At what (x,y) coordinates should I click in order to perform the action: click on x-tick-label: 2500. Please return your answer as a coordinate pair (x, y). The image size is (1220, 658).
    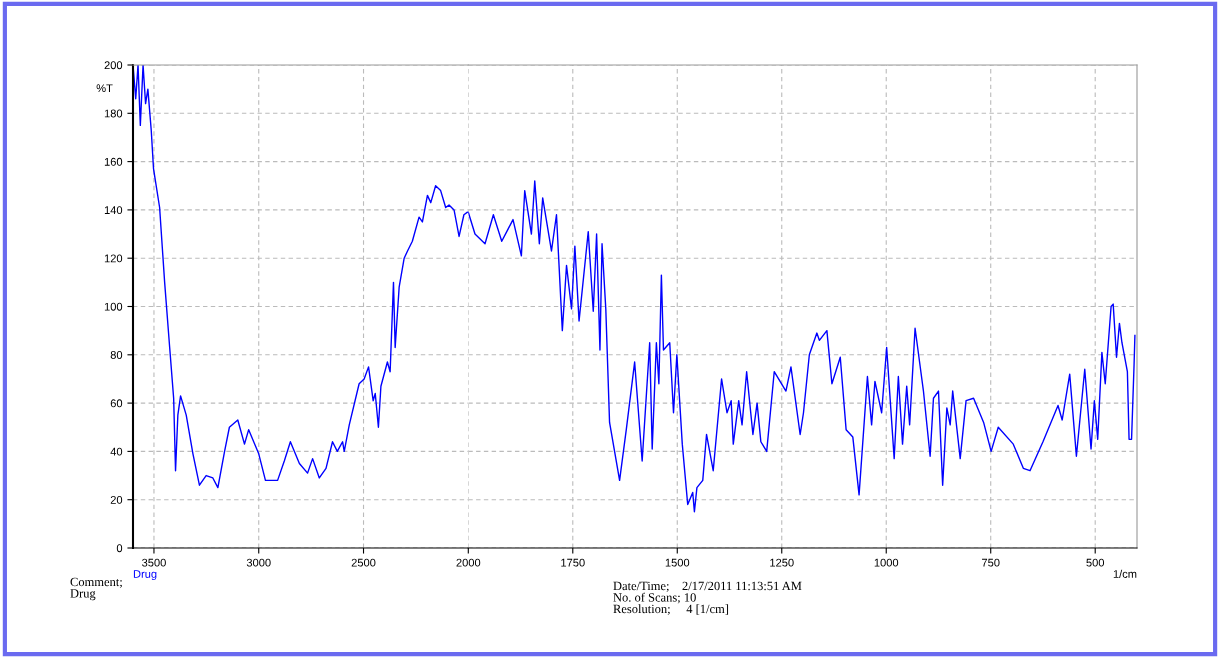
    Looking at the image, I should click on (363, 562).